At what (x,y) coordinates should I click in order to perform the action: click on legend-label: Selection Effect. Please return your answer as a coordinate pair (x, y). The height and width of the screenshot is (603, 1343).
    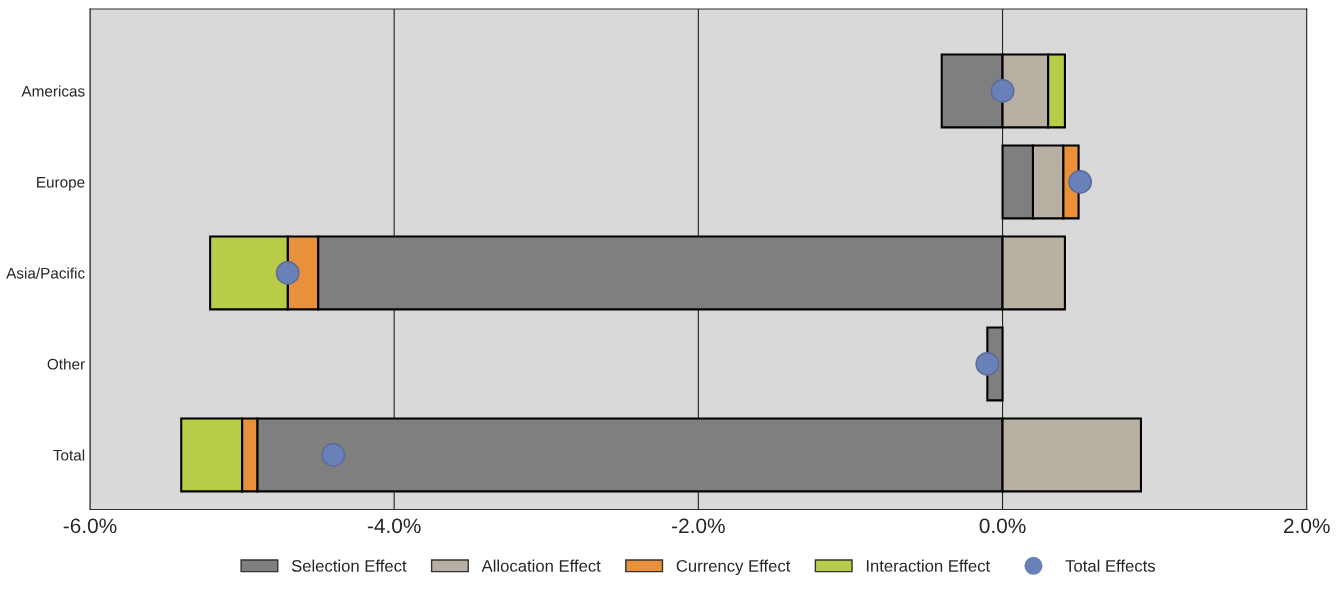
    Looking at the image, I should click on (349, 565).